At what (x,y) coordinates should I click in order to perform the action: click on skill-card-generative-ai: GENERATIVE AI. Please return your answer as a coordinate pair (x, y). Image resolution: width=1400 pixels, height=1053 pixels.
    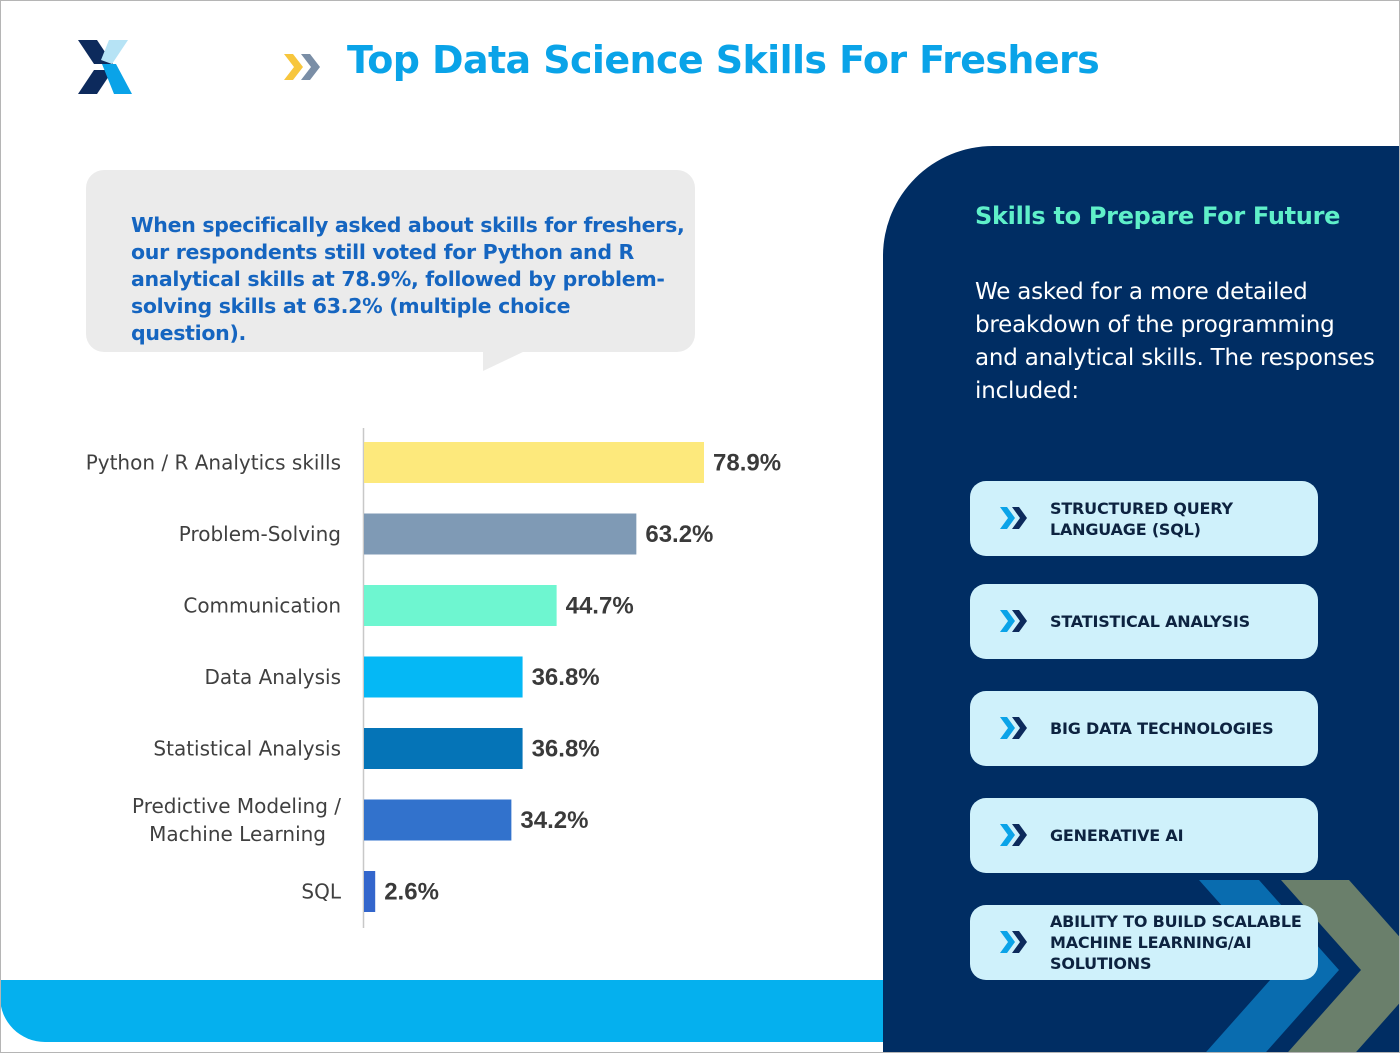
    Looking at the image, I should click on (1144, 835).